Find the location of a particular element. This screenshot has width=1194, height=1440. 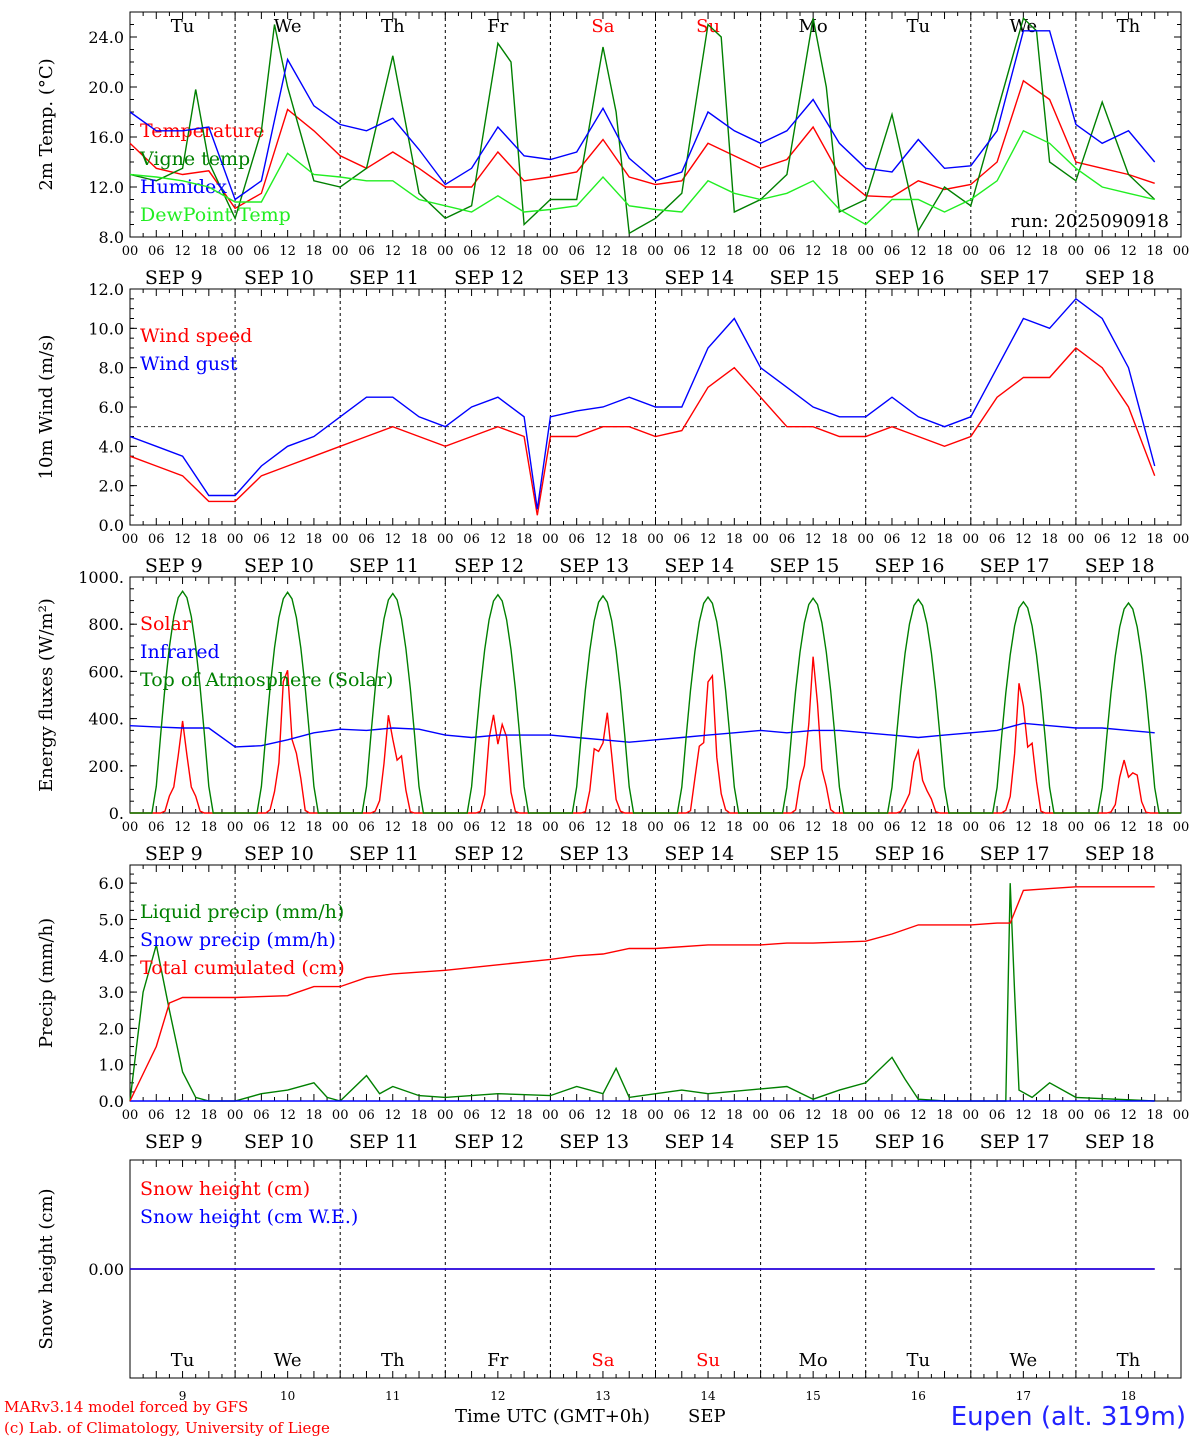

date-label: SEP 17 is located at coordinates (1015, 566).